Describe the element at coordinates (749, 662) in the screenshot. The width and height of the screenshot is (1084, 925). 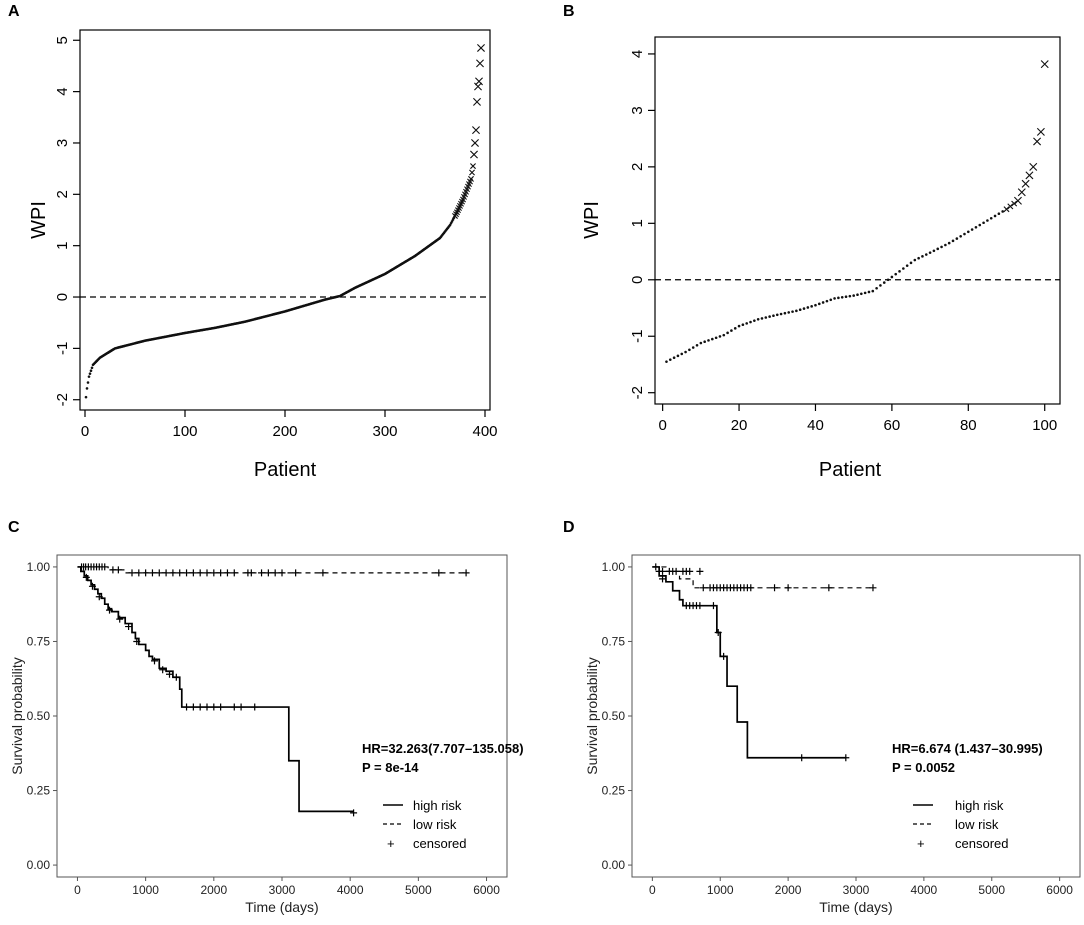
I see `km-curve-high-risk` at that location.